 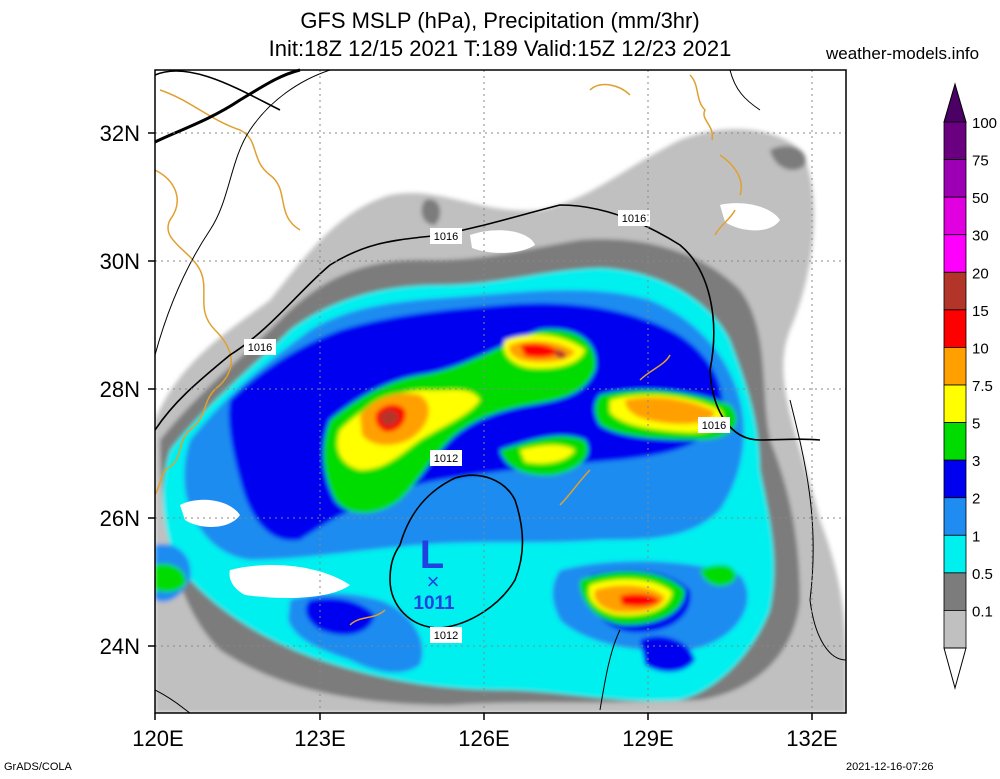 I want to click on lon-label: 123E, so click(x=319, y=738).